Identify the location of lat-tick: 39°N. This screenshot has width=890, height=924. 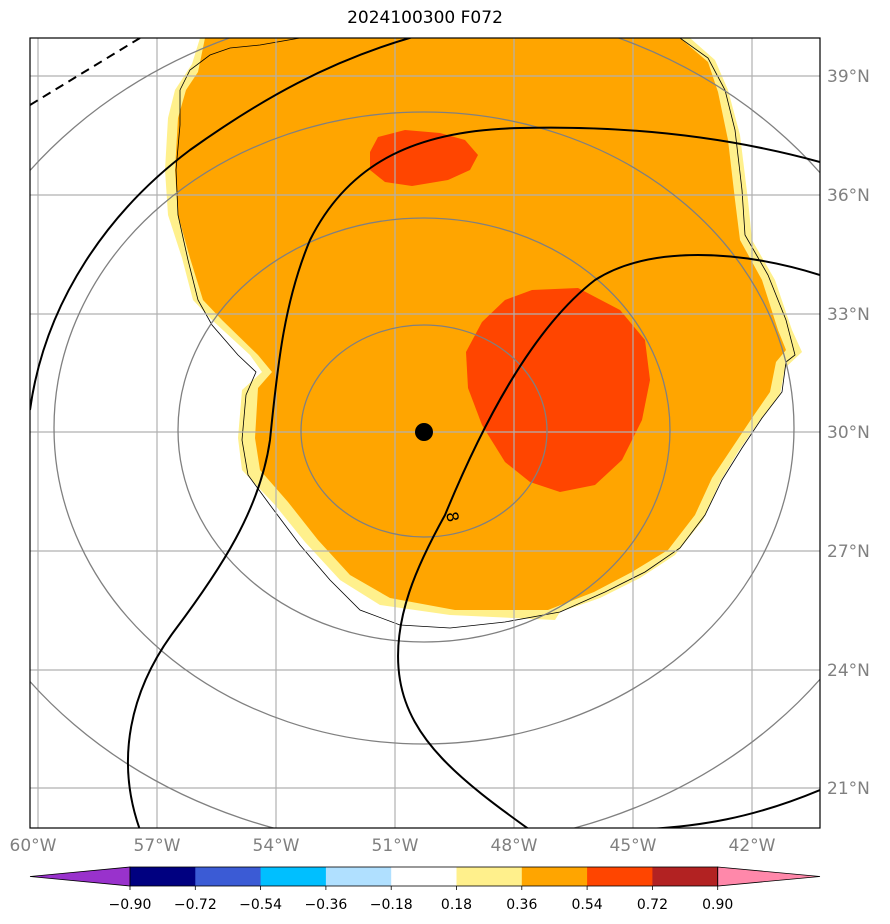
(848, 77).